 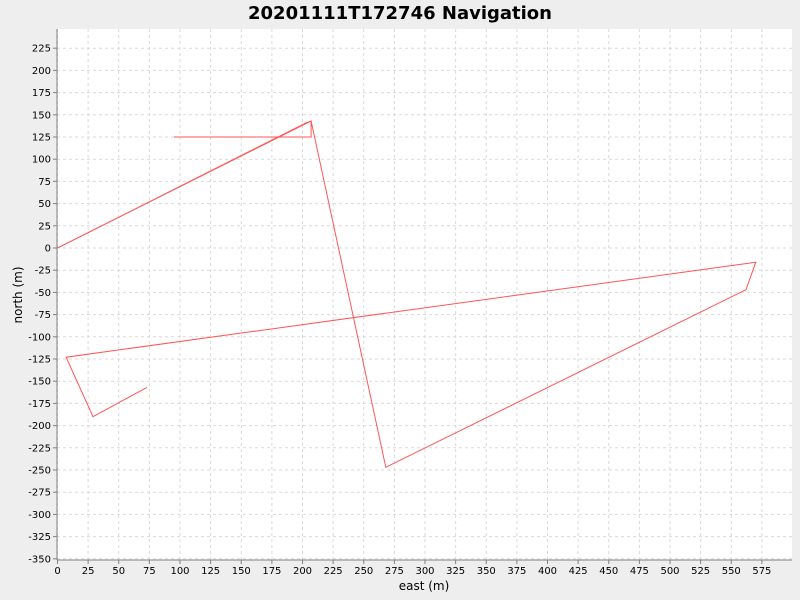 I want to click on x-tick-label: 225, so click(x=333, y=571).